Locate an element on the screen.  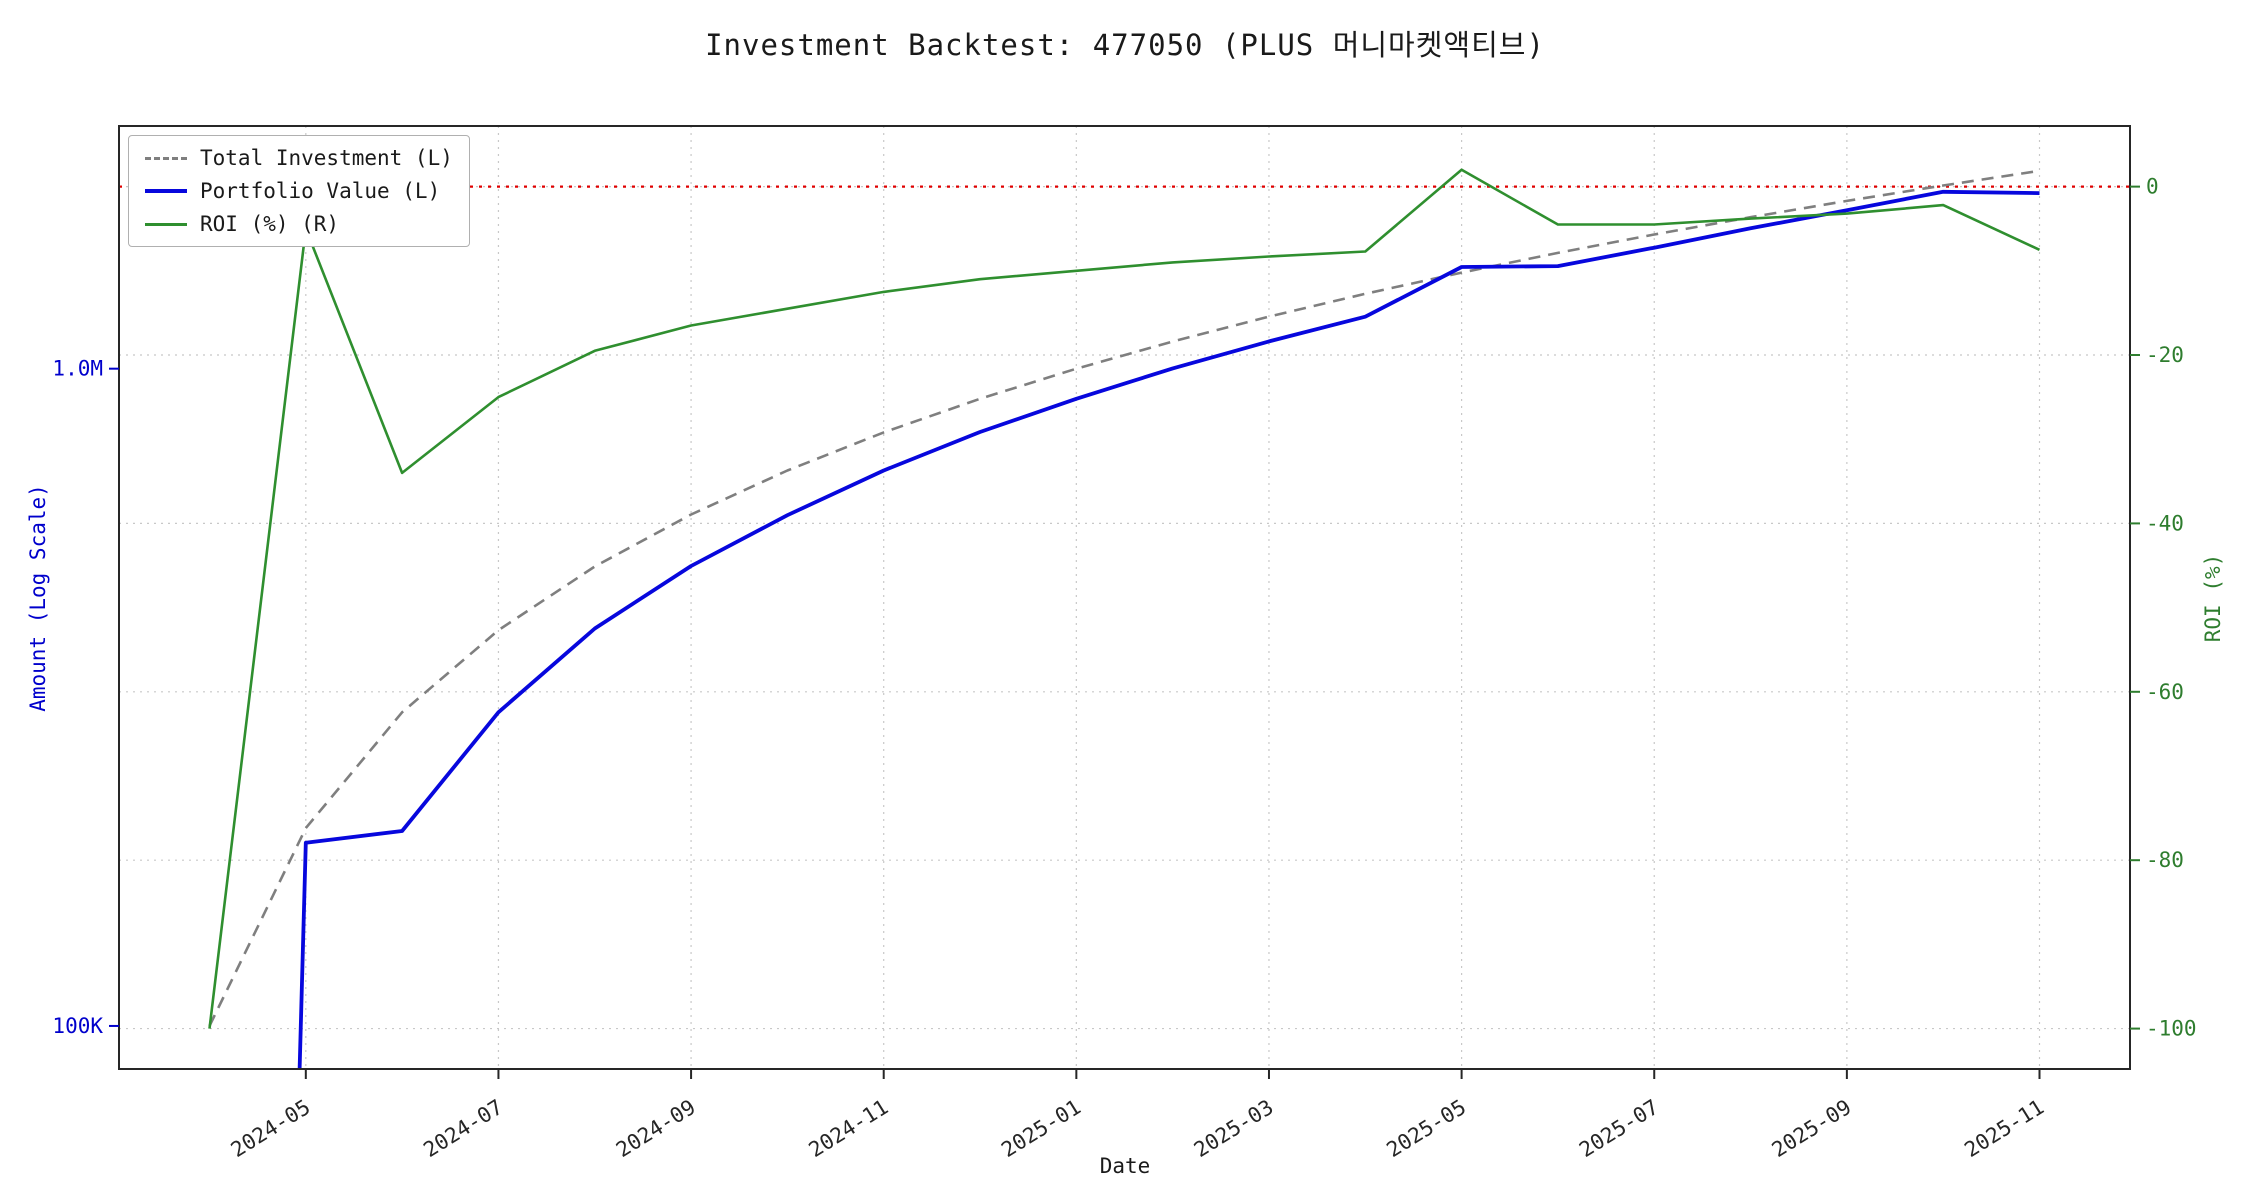
legend-item-portfolio-value: Portfolio Value (L) is located at coordinates (299, 191).